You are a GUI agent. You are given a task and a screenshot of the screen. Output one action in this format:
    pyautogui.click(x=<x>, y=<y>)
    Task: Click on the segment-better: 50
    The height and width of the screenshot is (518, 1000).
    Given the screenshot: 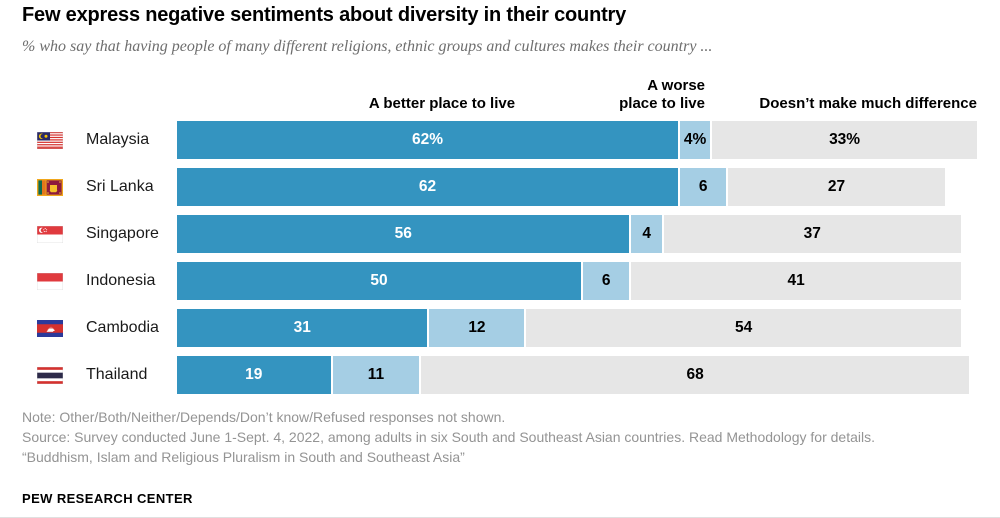 What is the action you would take?
    pyautogui.click(x=379, y=281)
    